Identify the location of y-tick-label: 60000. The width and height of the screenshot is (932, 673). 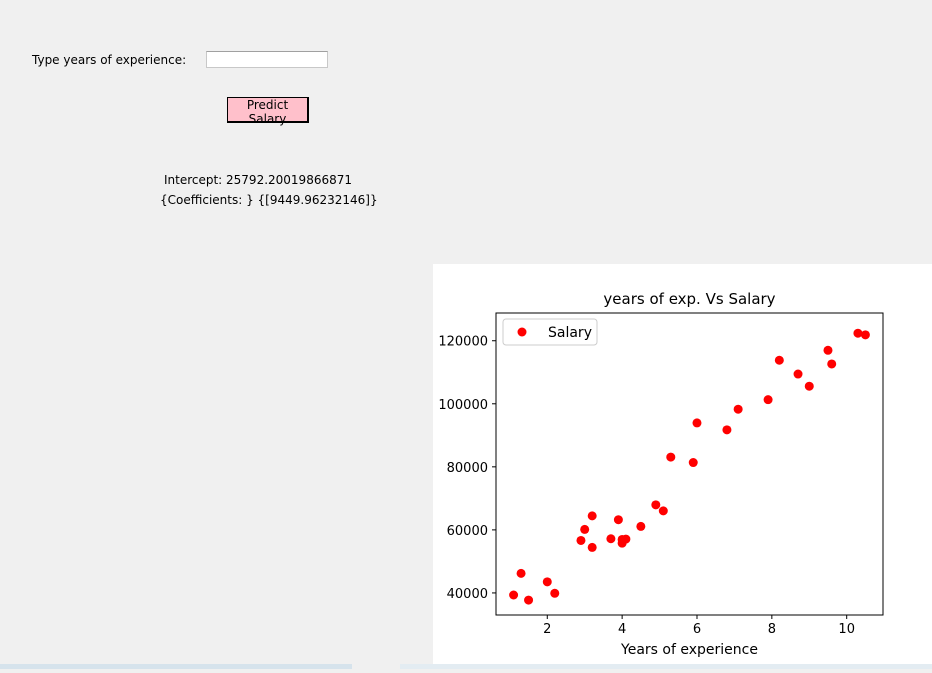
(467, 531).